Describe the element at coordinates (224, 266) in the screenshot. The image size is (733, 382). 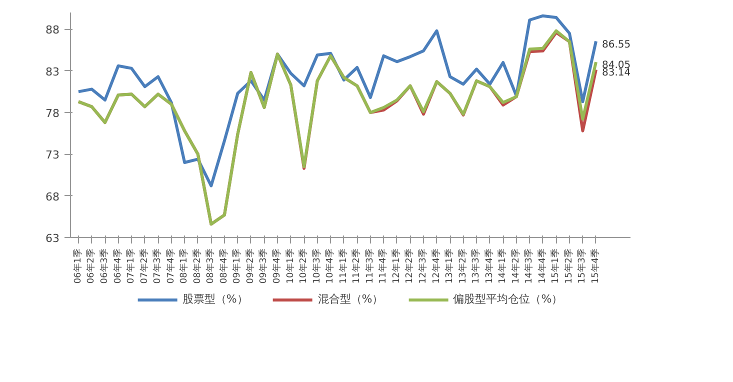
I see `x-tick-label: 08年4季` at that location.